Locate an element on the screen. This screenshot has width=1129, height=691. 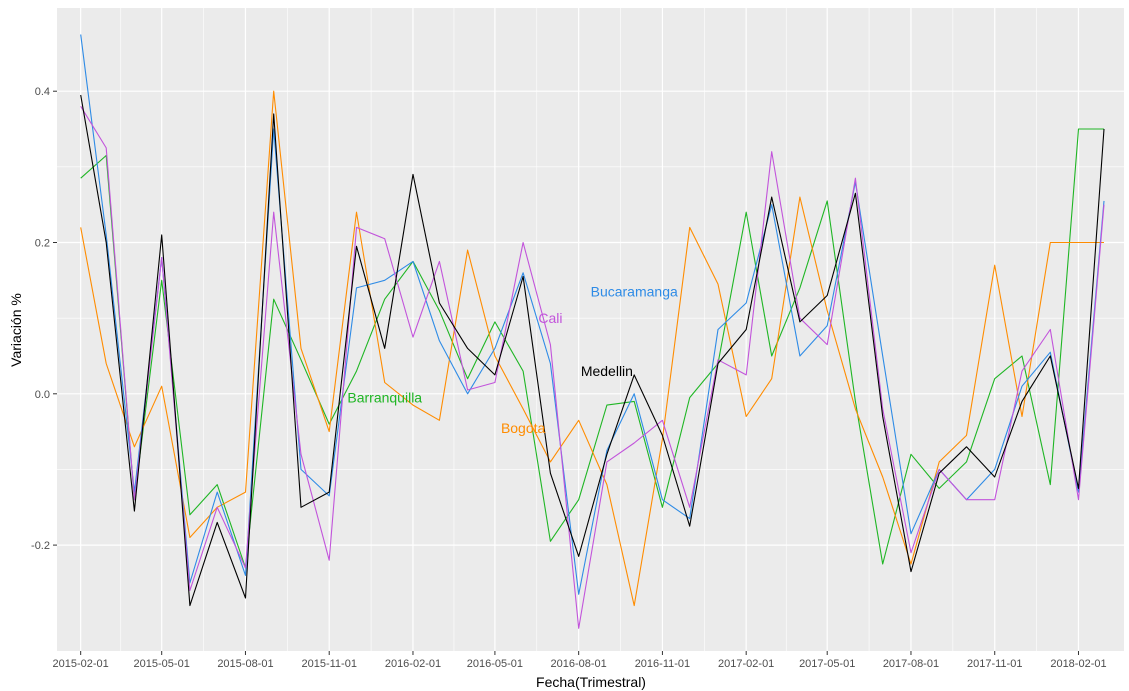
x-tick-label: 2018-02-01 is located at coordinates (1078, 664).